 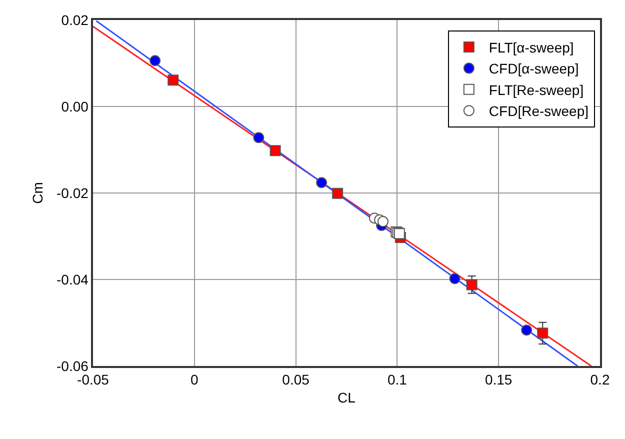 I want to click on x-axis-title: CL, so click(x=347, y=397).